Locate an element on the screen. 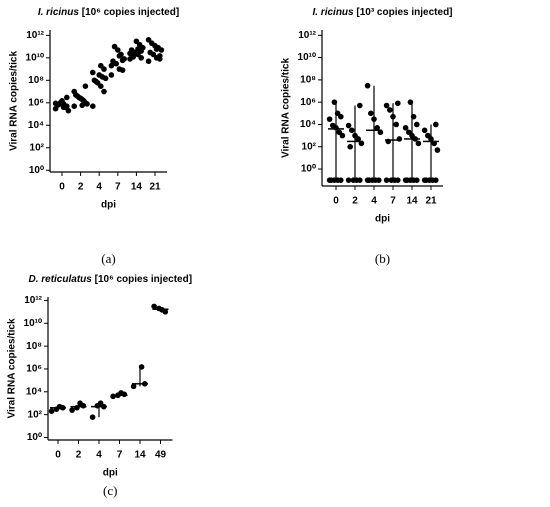 This screenshot has height=507, width=550. panel-label: (c) is located at coordinates (110, 490).